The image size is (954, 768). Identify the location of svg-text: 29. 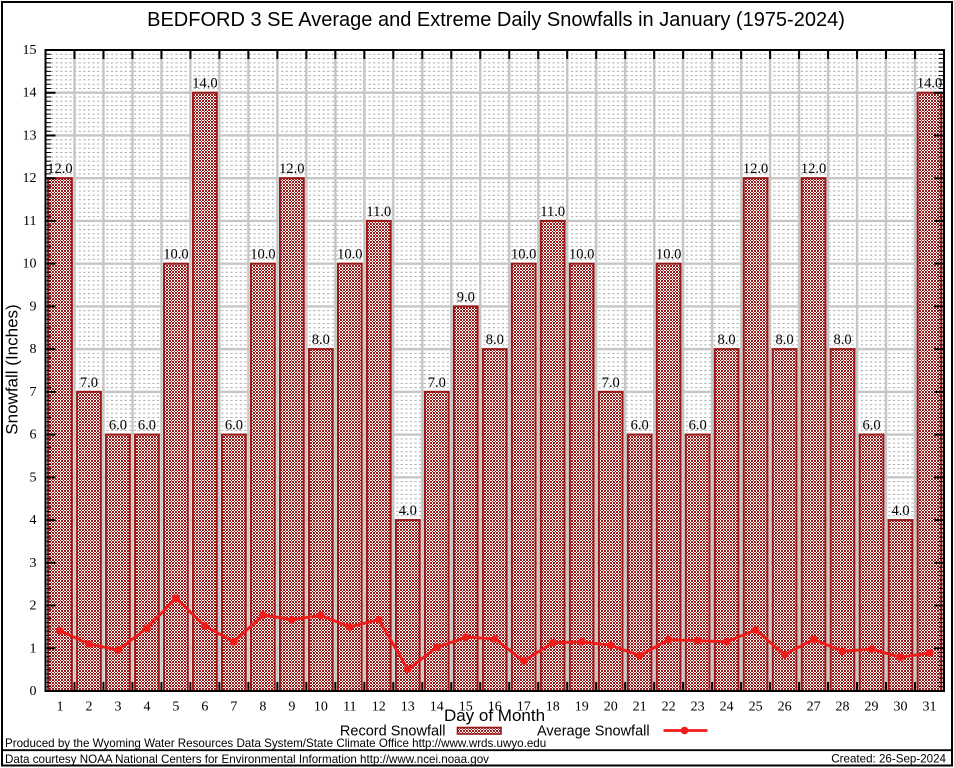
(872, 707).